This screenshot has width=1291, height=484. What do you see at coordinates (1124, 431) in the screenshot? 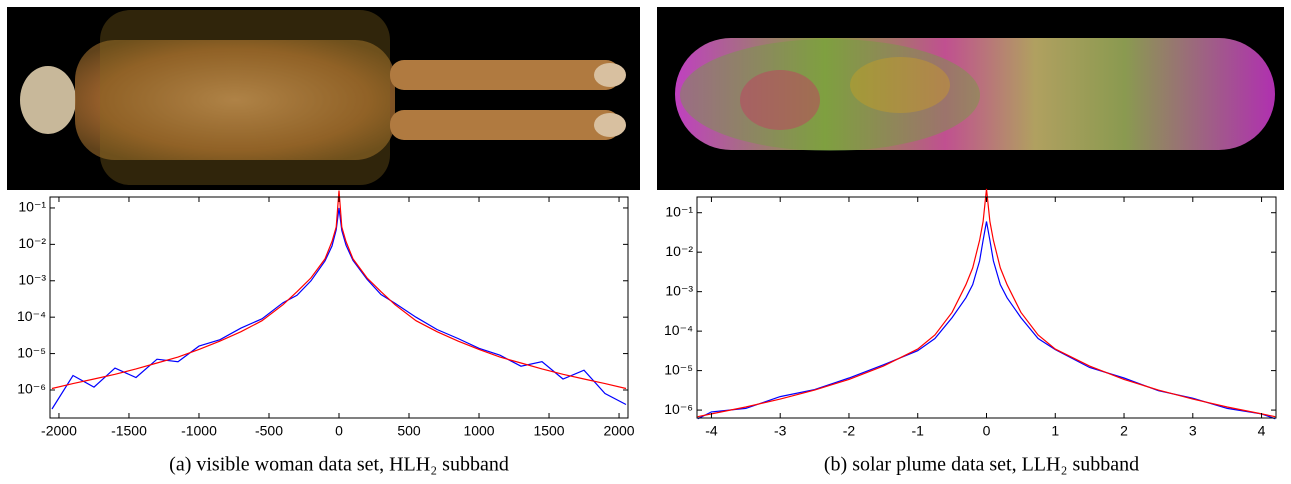
I see `x-tick-label: 2` at bounding box center [1124, 431].